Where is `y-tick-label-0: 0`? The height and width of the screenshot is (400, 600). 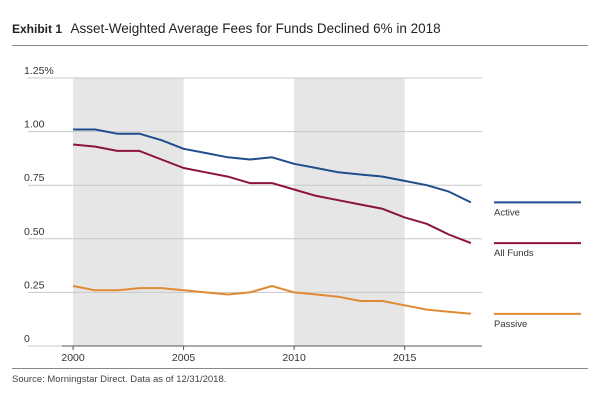
y-tick-label-0: 0 is located at coordinates (27, 339).